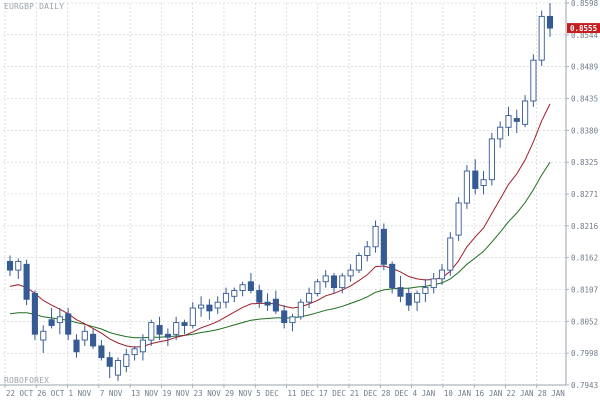  I want to click on date-label: 21 DEC, so click(363, 393).